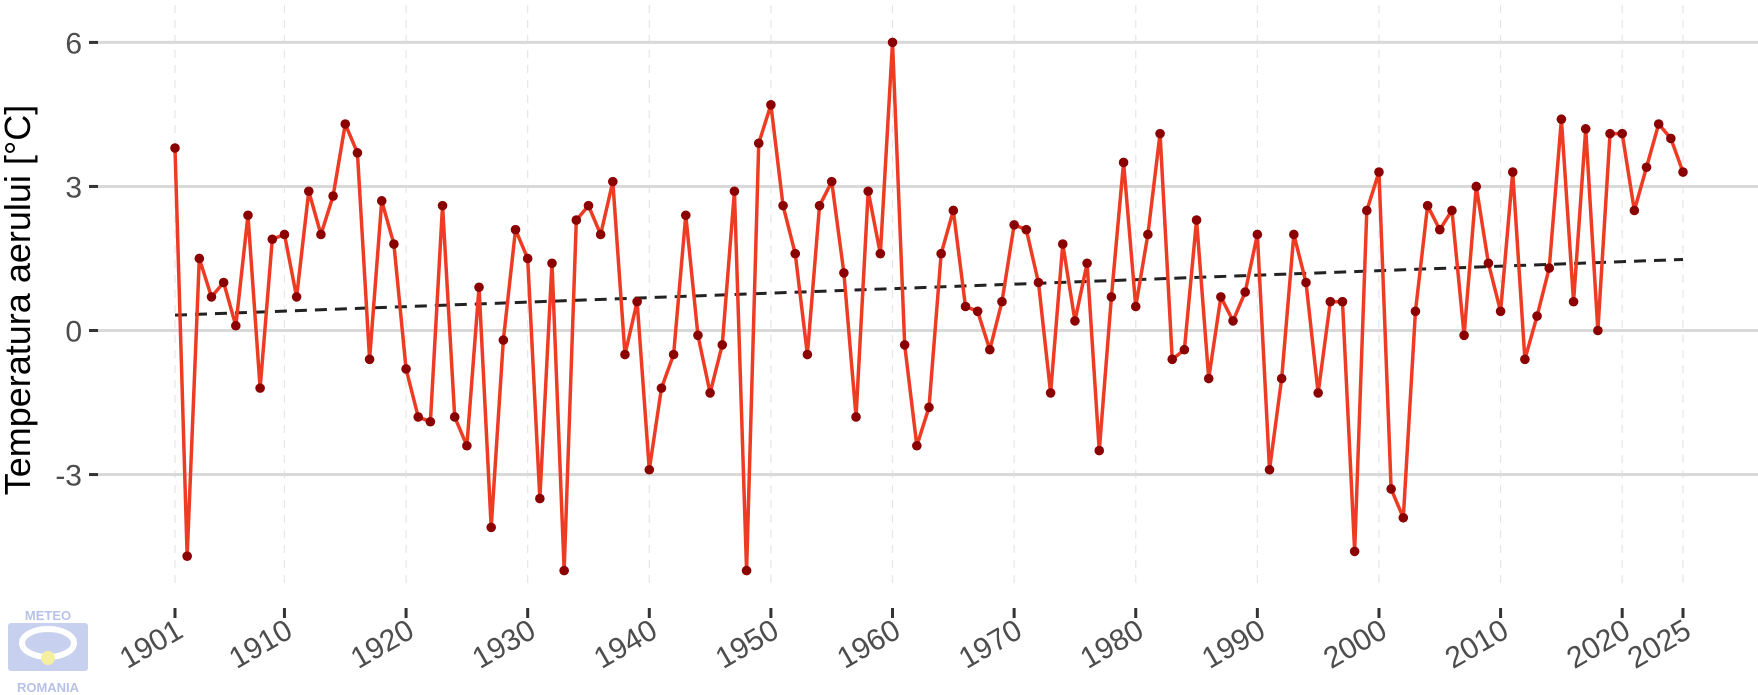  What do you see at coordinates (1184, 349) in the screenshot?
I see `data-point-1984` at bounding box center [1184, 349].